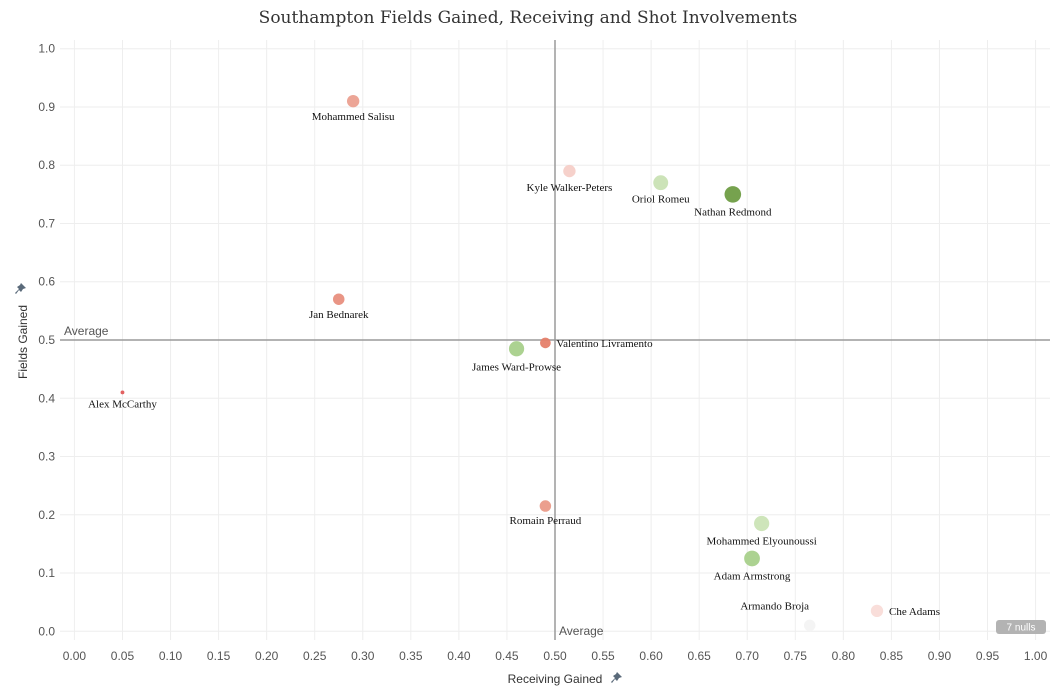  I want to click on x-tick-label: 0.65, so click(699, 656).